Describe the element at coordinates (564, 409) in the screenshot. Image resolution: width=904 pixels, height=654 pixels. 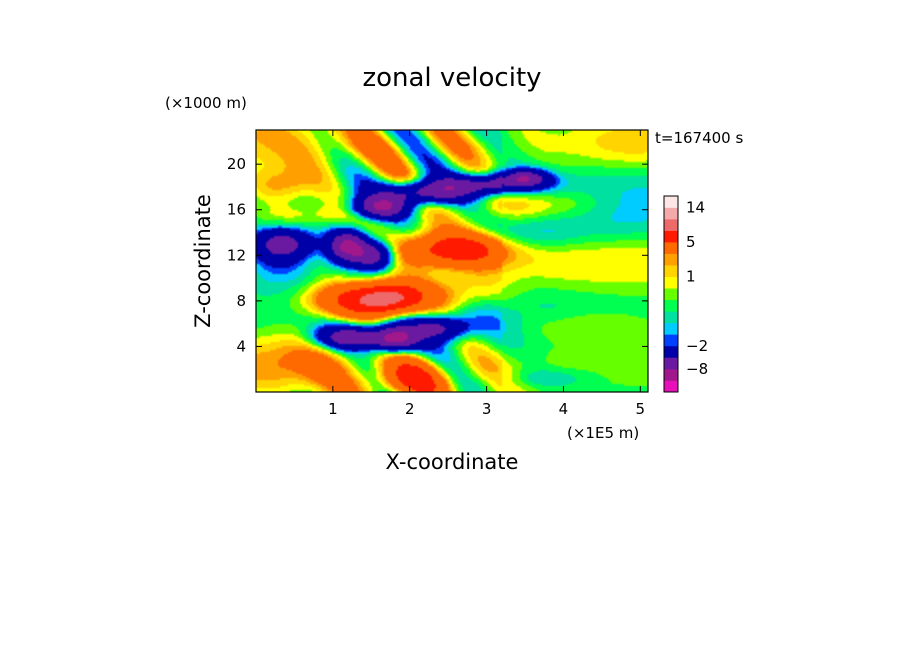
I see `x-tick-label: 4` at that location.